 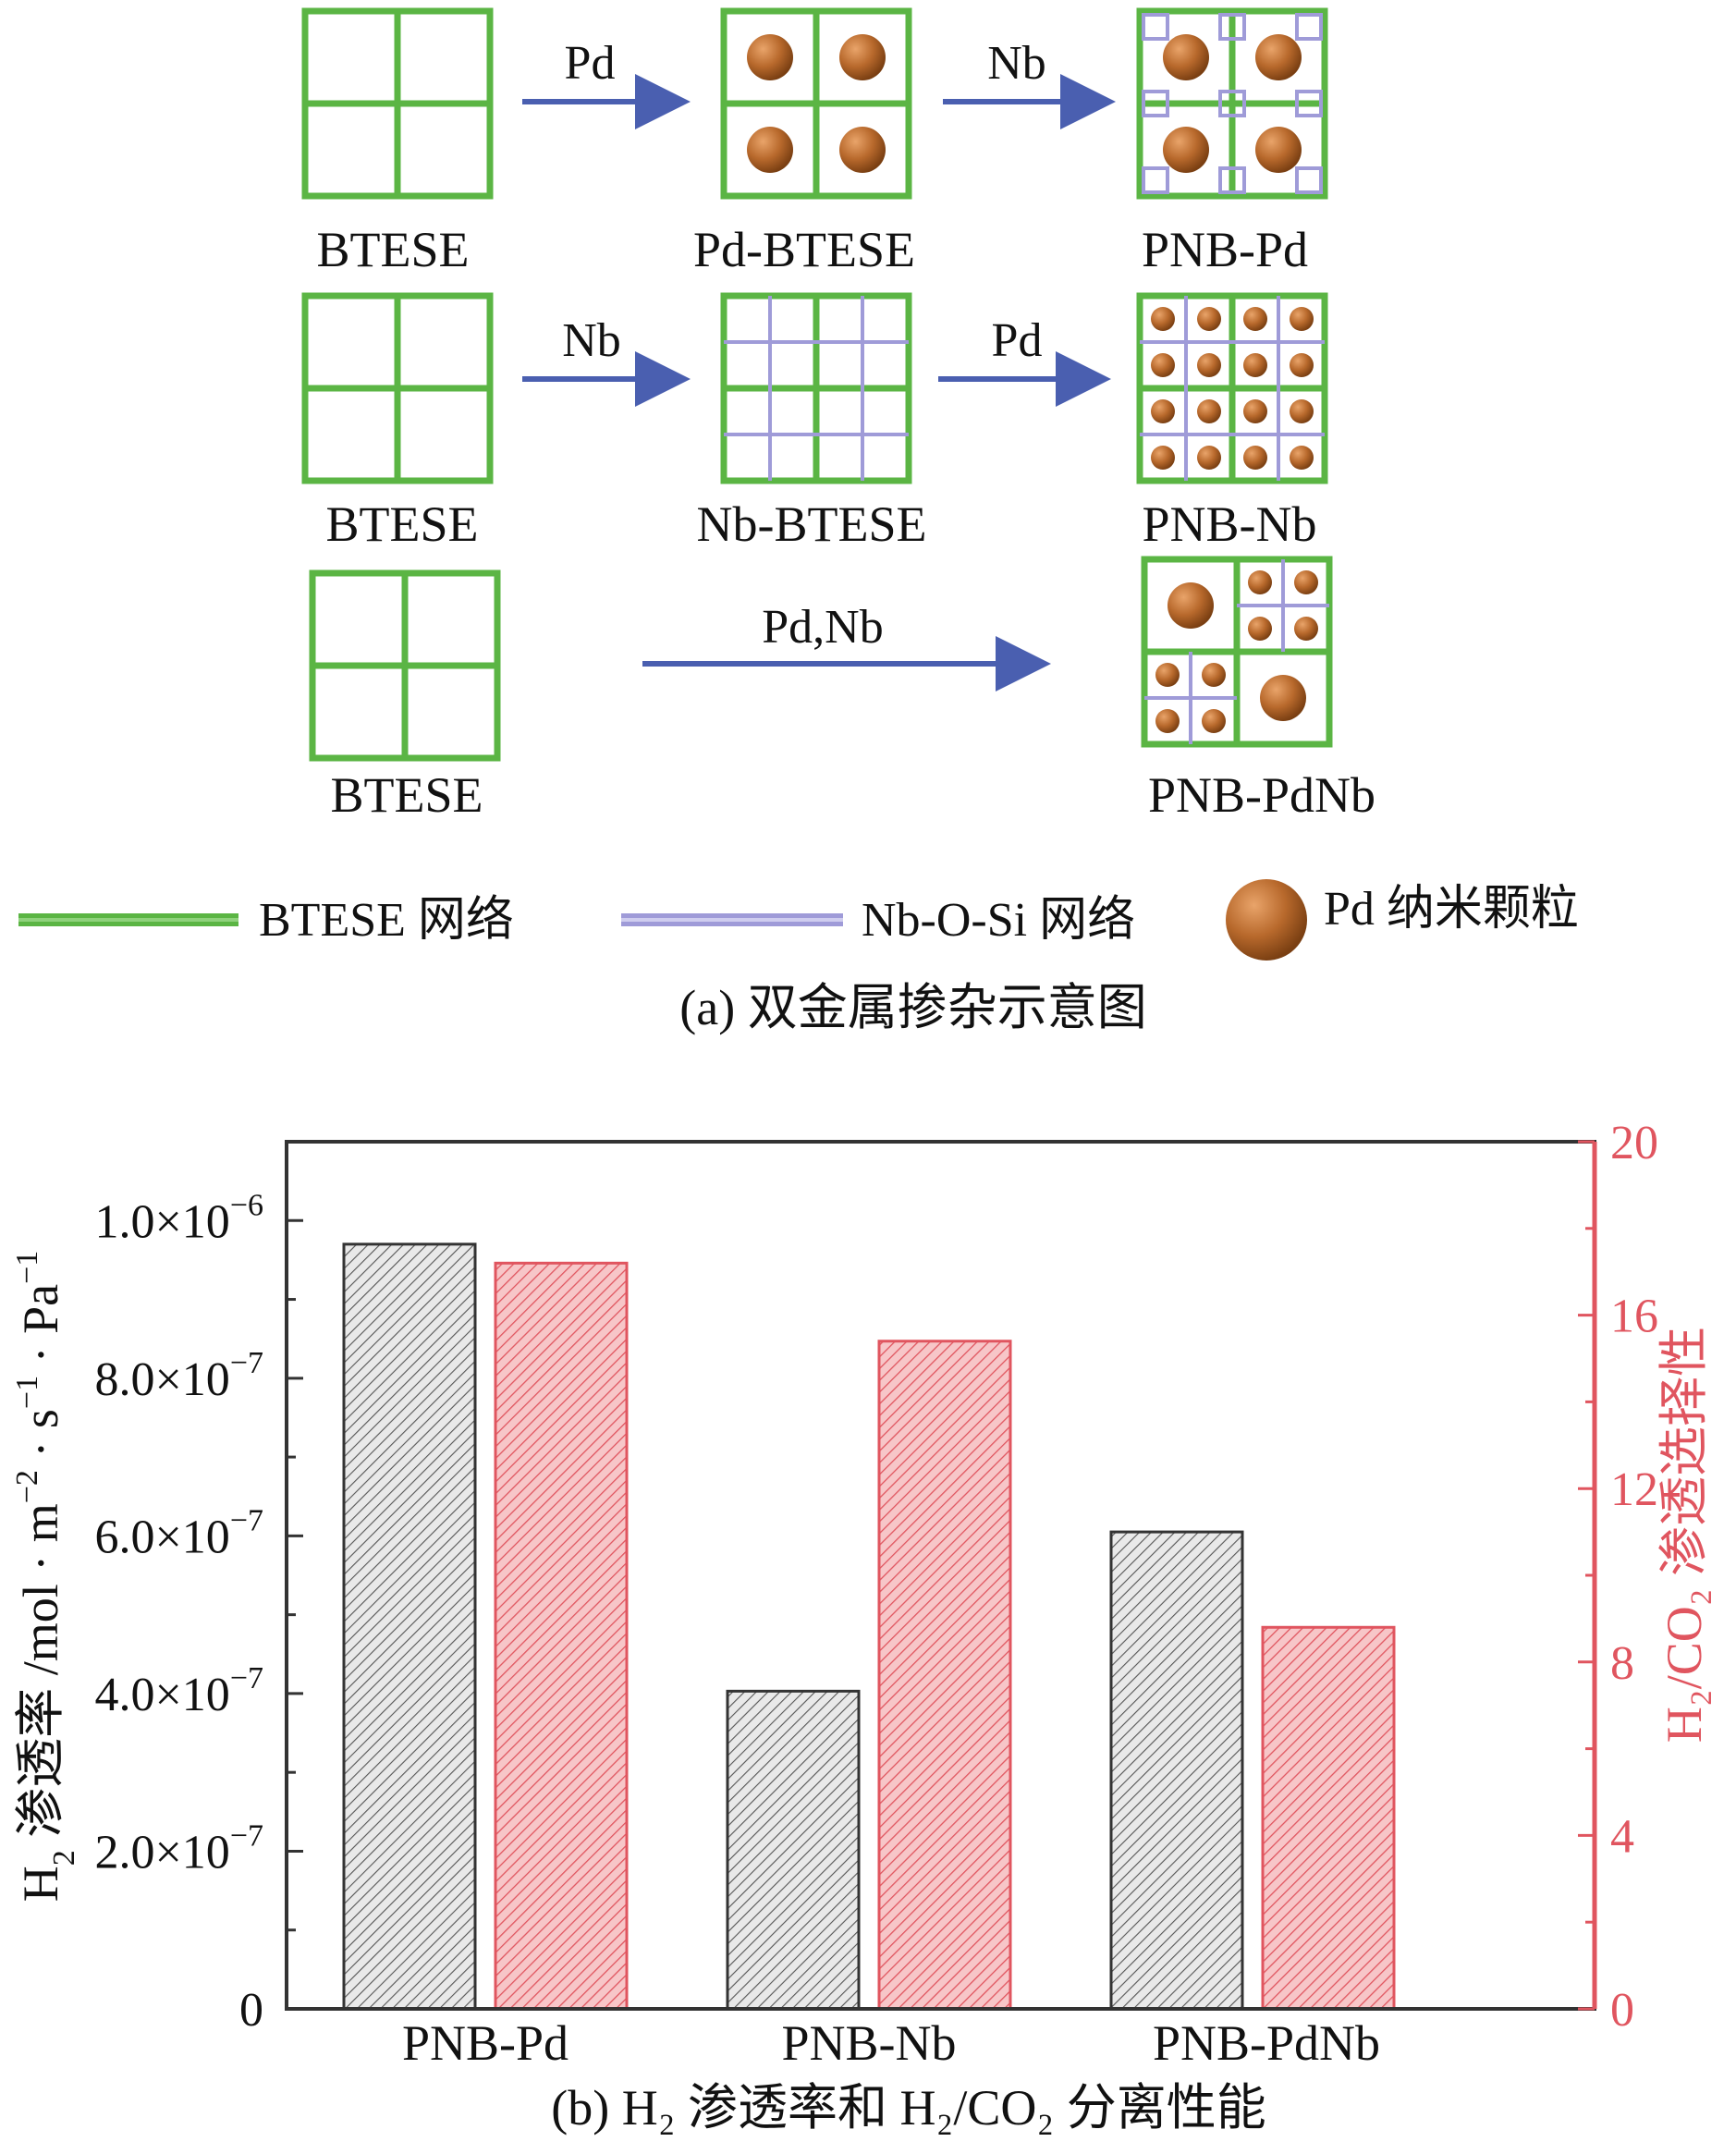 What do you see at coordinates (1017, 340) in the screenshot?
I see `row2-step2-label: Pd` at bounding box center [1017, 340].